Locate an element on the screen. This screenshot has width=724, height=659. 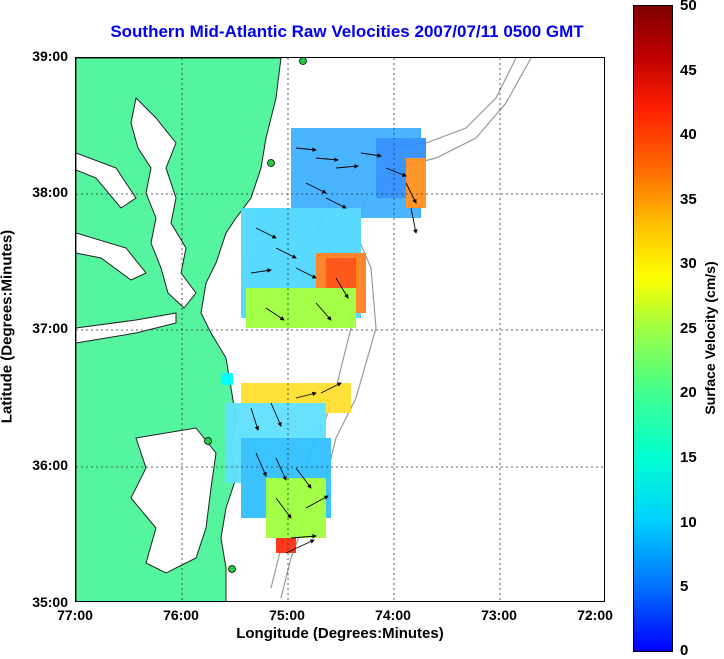
colorbar-tick: 5 is located at coordinates (684, 586).